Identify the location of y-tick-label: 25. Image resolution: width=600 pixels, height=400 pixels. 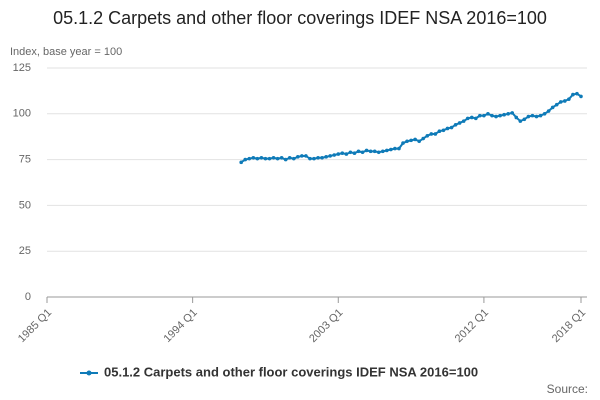
(25, 251).